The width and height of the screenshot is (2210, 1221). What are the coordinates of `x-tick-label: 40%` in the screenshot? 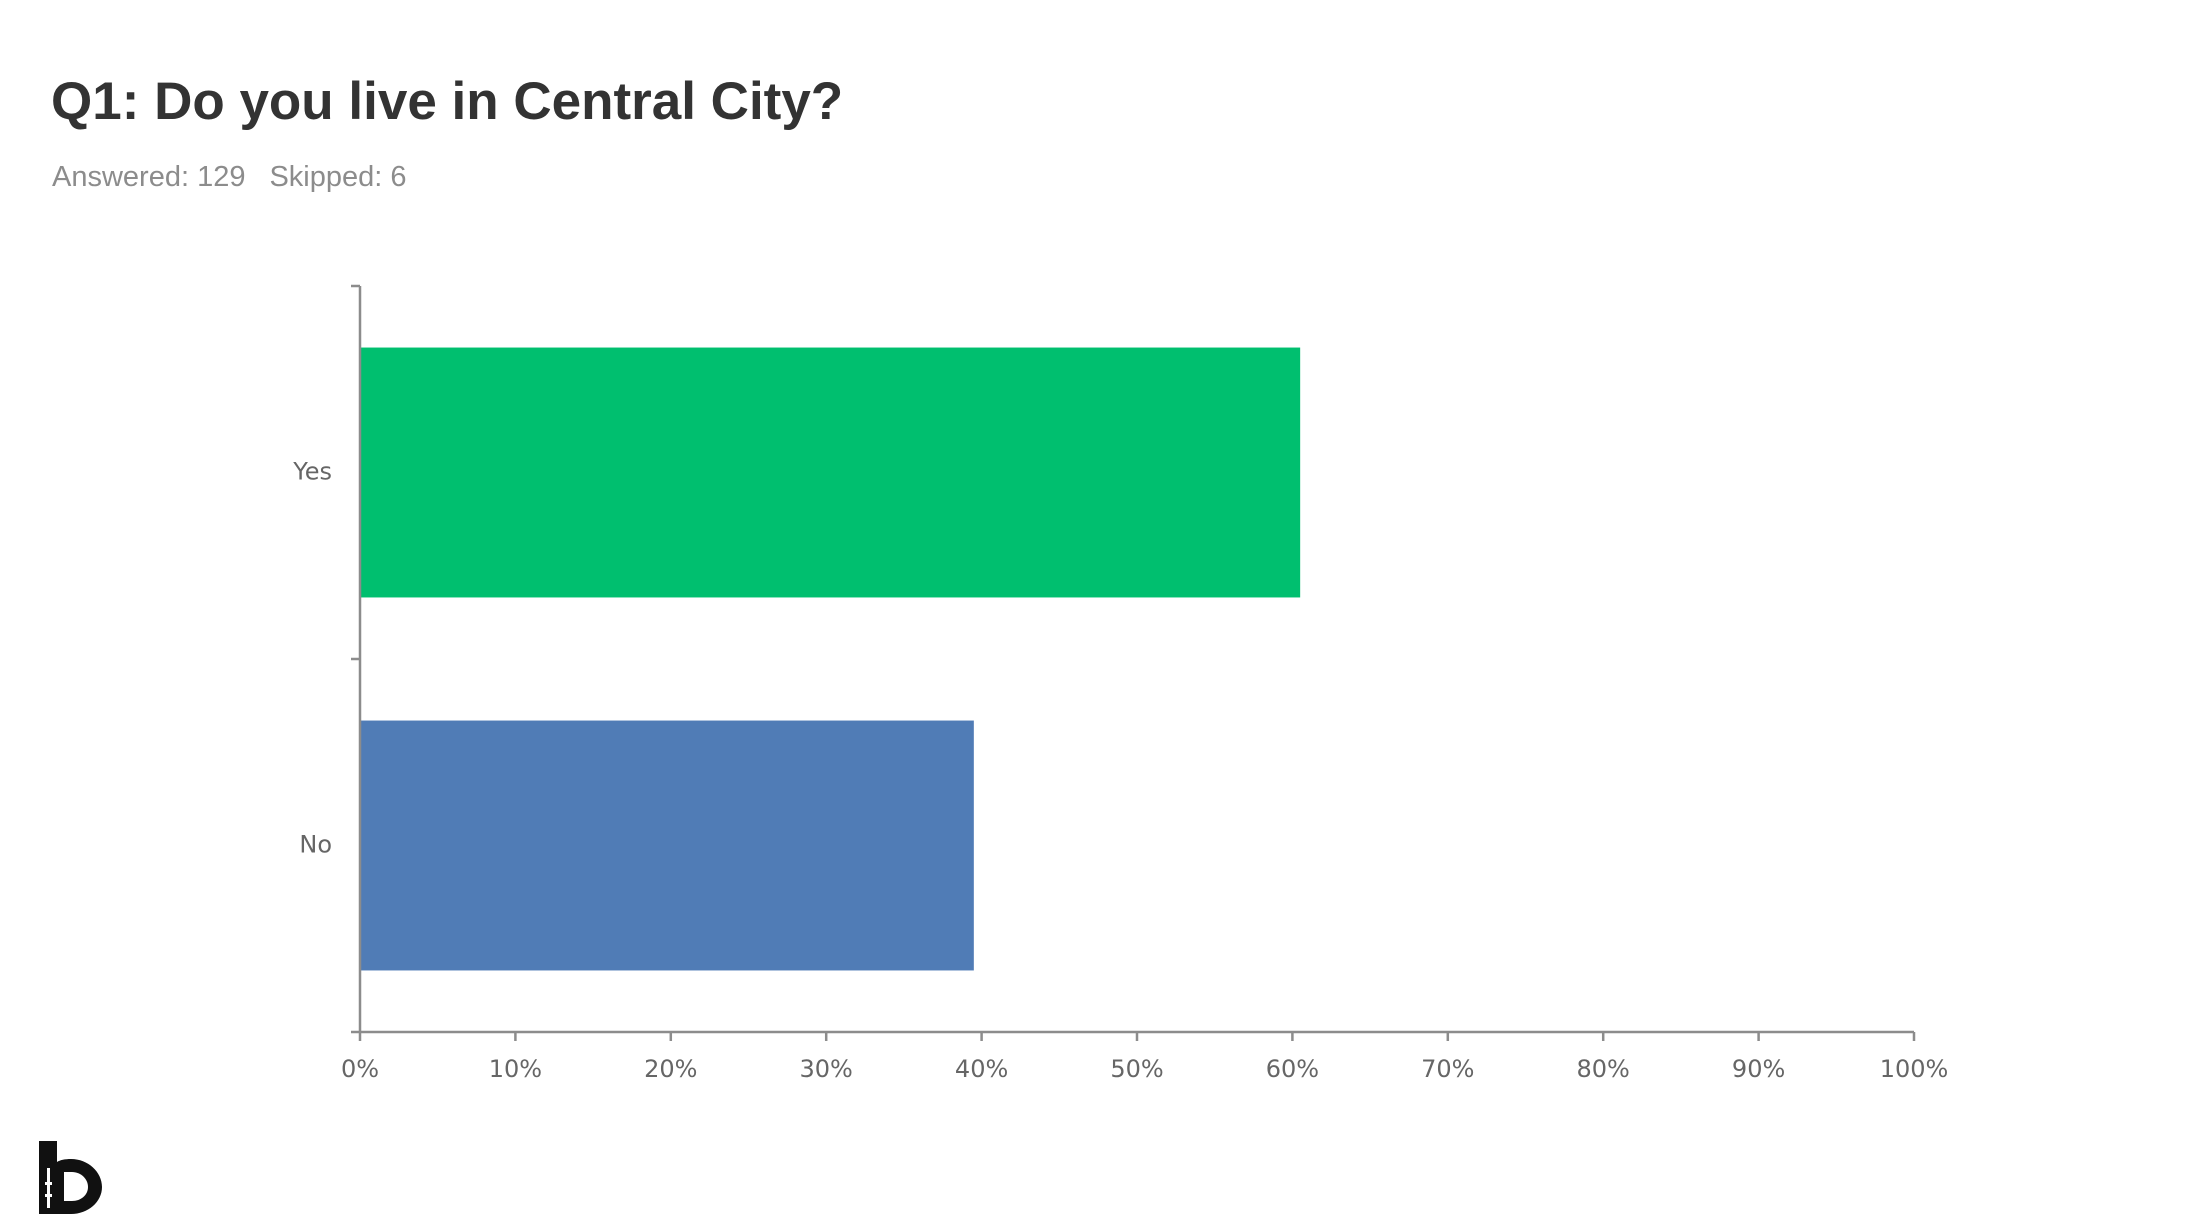 It's located at (981, 1069).